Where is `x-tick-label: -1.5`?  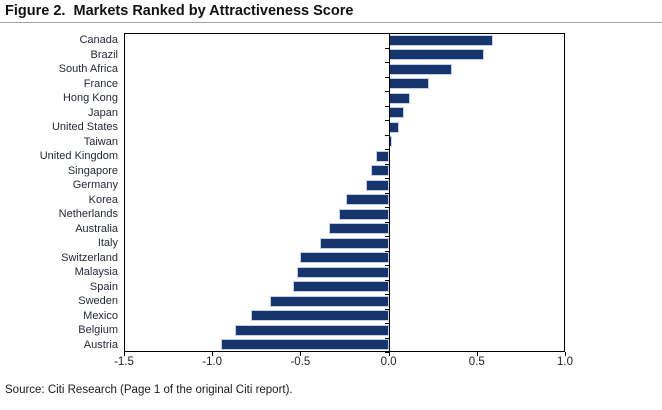 x-tick-label: -1.5 is located at coordinates (124, 362).